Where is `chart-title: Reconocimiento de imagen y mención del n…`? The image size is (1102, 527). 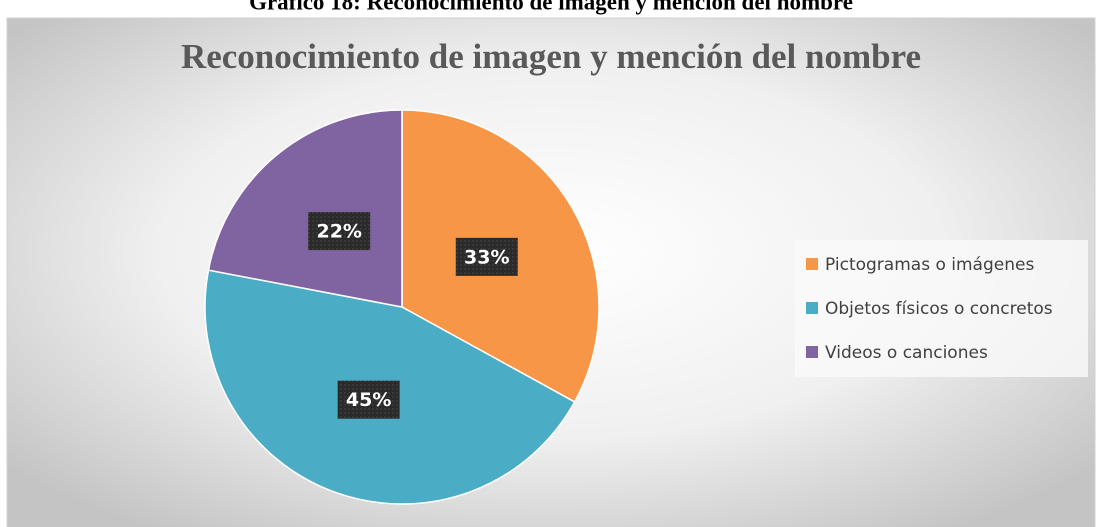 chart-title: Reconocimiento de imagen y mención del n… is located at coordinates (551, 56).